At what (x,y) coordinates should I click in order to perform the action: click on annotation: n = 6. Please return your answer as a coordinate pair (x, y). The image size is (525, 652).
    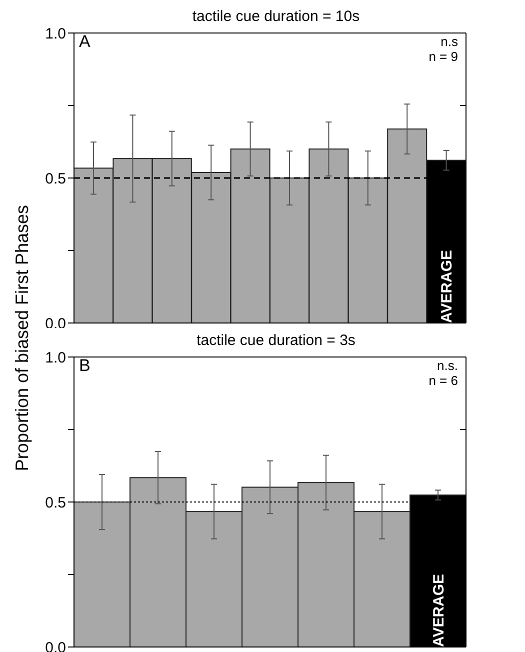
    Looking at the image, I should click on (443, 380).